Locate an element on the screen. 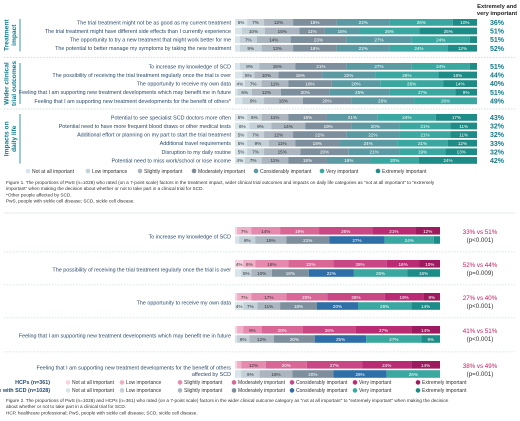 The image size is (520, 421). fig2-bar-hcp-seg-label: 12% is located at coordinates (253, 365).